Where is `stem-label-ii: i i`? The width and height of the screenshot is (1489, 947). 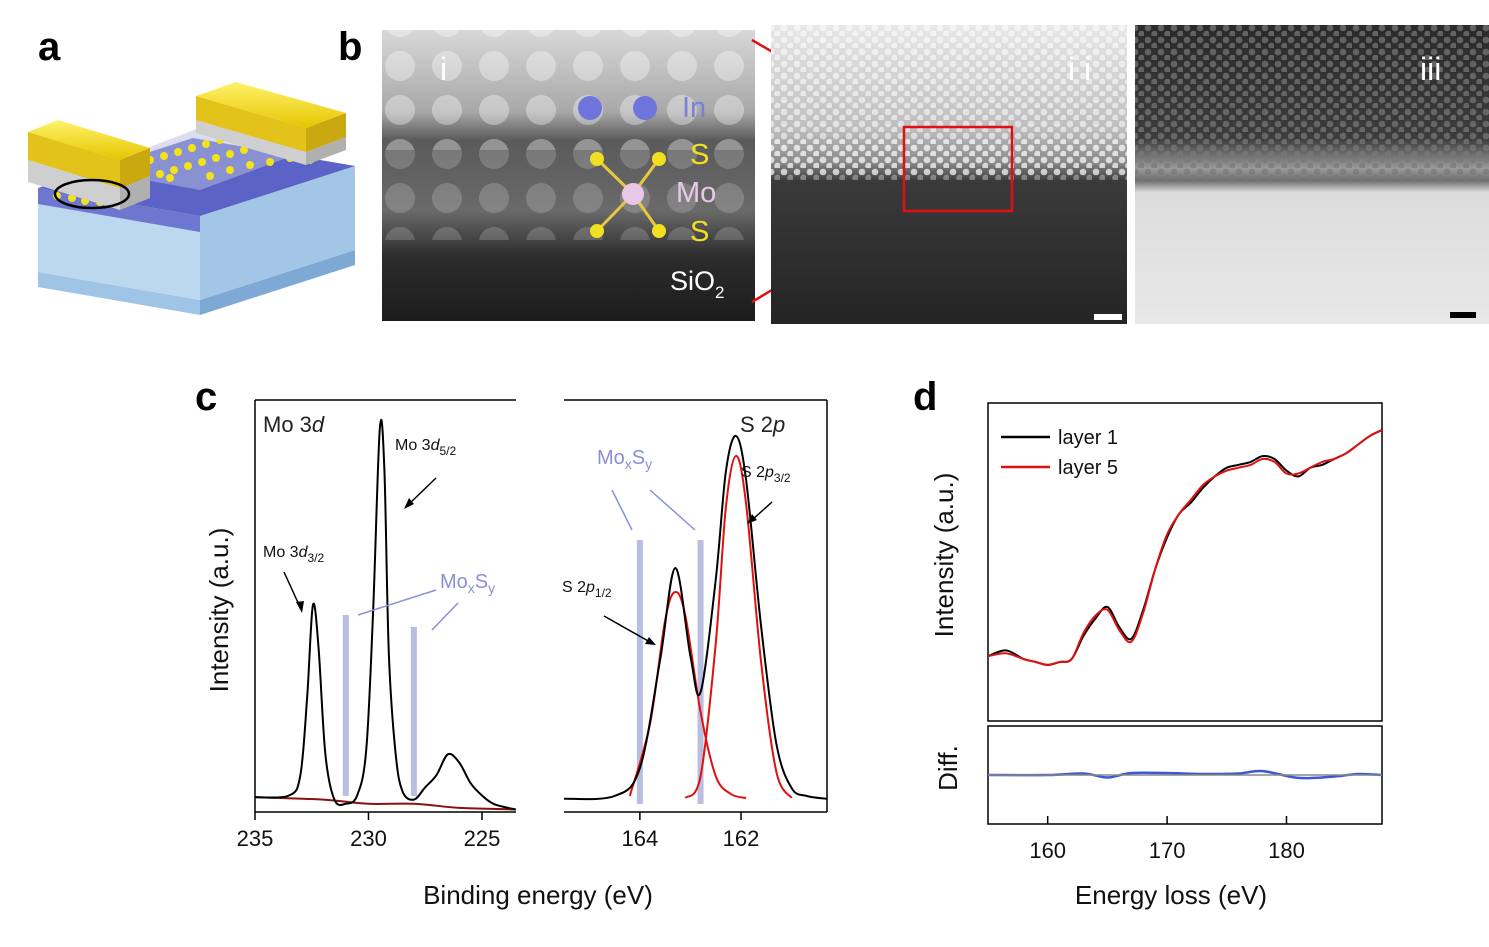
stem-label-ii: i i is located at coordinates (1079, 69).